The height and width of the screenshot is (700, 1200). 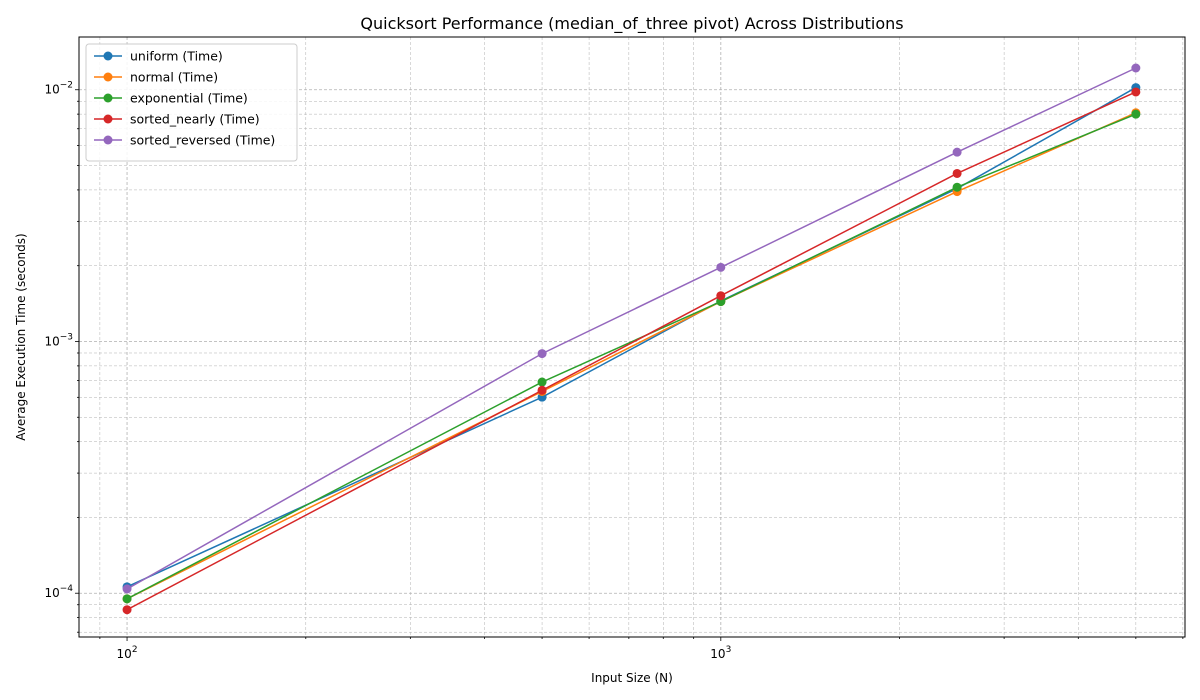 I want to click on legend-item: uniform (Time), so click(x=158, y=56).